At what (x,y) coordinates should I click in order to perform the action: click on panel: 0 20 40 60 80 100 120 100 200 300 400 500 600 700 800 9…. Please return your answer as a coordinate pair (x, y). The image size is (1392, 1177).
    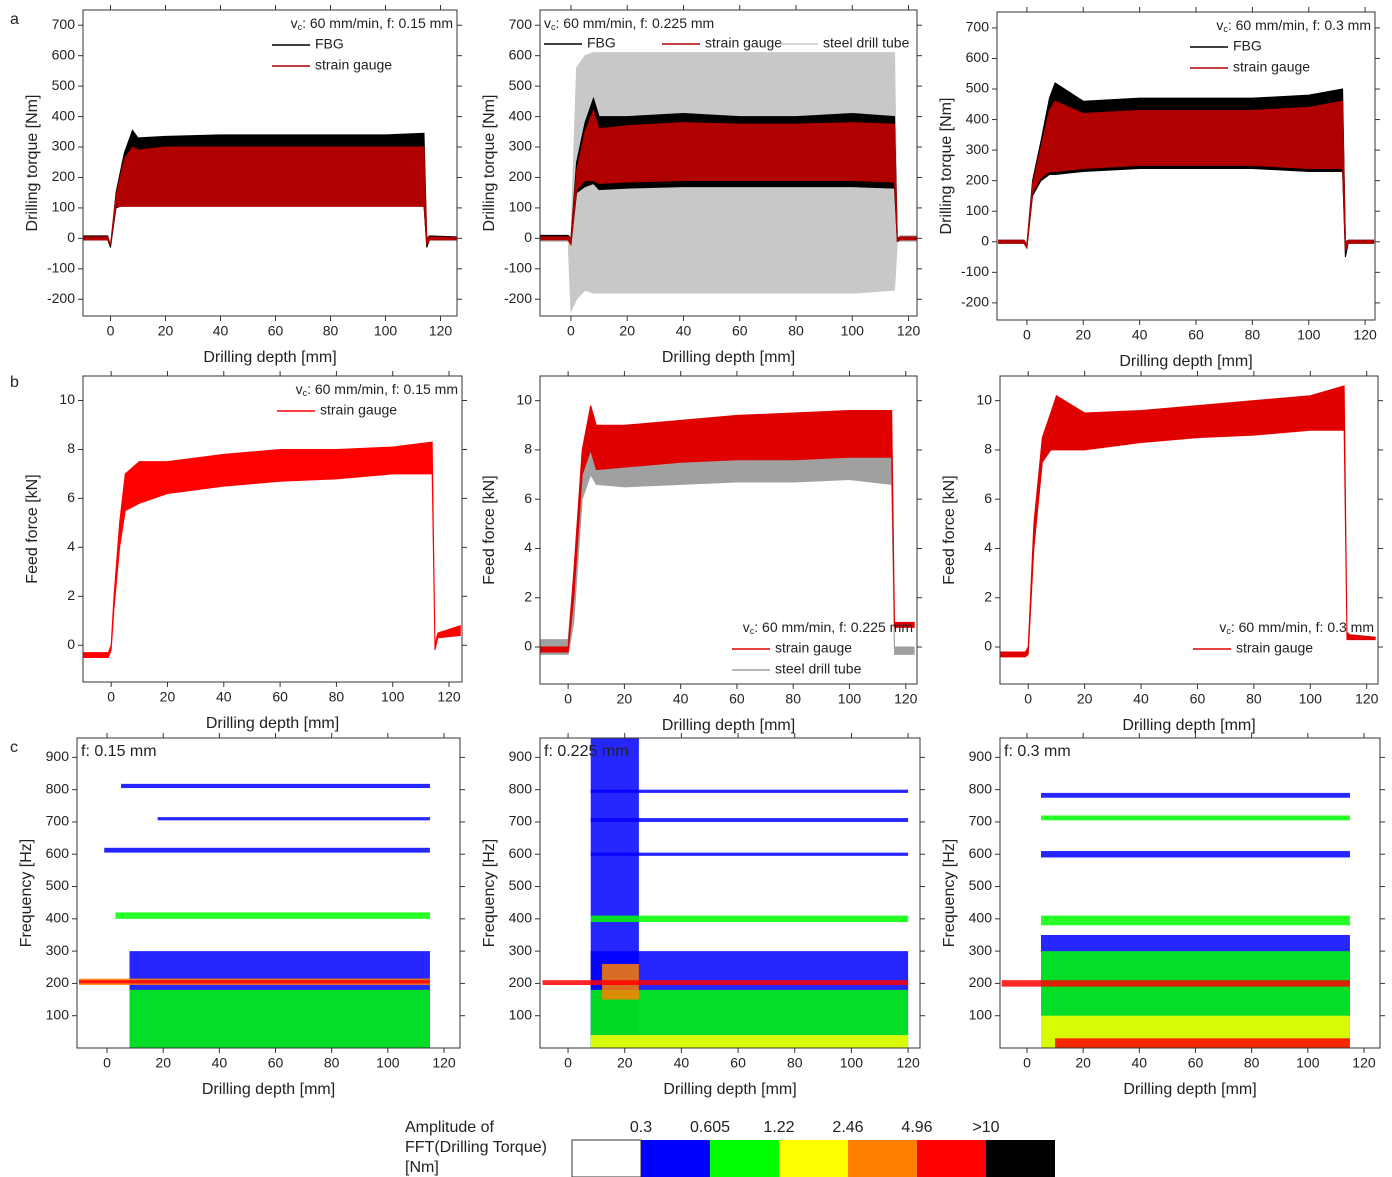
    Looking at the image, I should click on (241, 915).